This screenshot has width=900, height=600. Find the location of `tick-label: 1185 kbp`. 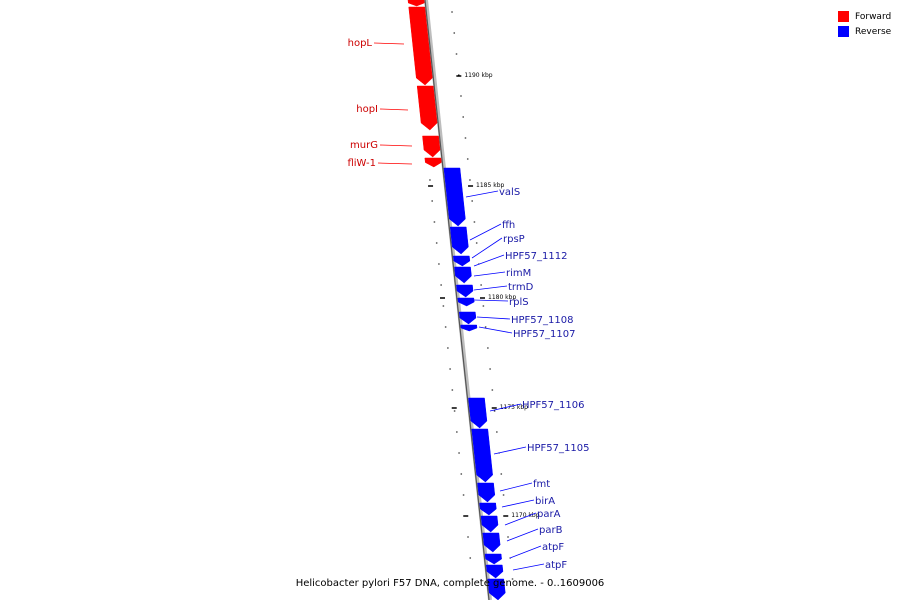

tick-label: 1185 kbp is located at coordinates (490, 185).